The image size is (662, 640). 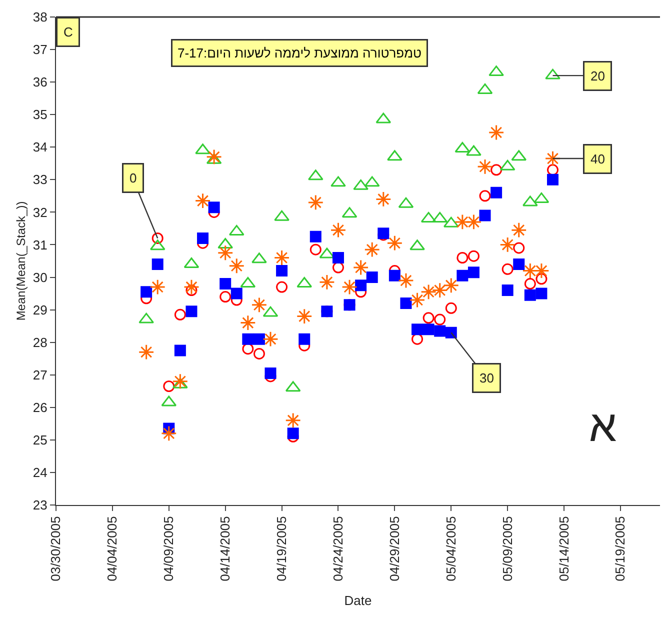 What do you see at coordinates (300, 53) in the screenshot?
I see `text: 7-17:טמפרטורה ממוצעת ליממה לשעות היום` at bounding box center [300, 53].